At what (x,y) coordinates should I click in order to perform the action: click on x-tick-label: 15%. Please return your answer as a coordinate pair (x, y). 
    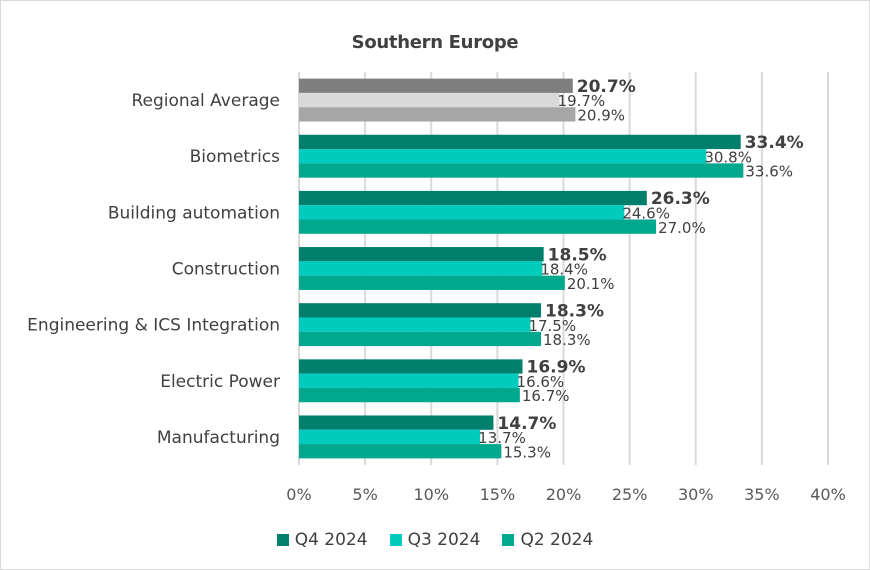
    Looking at the image, I should click on (498, 494).